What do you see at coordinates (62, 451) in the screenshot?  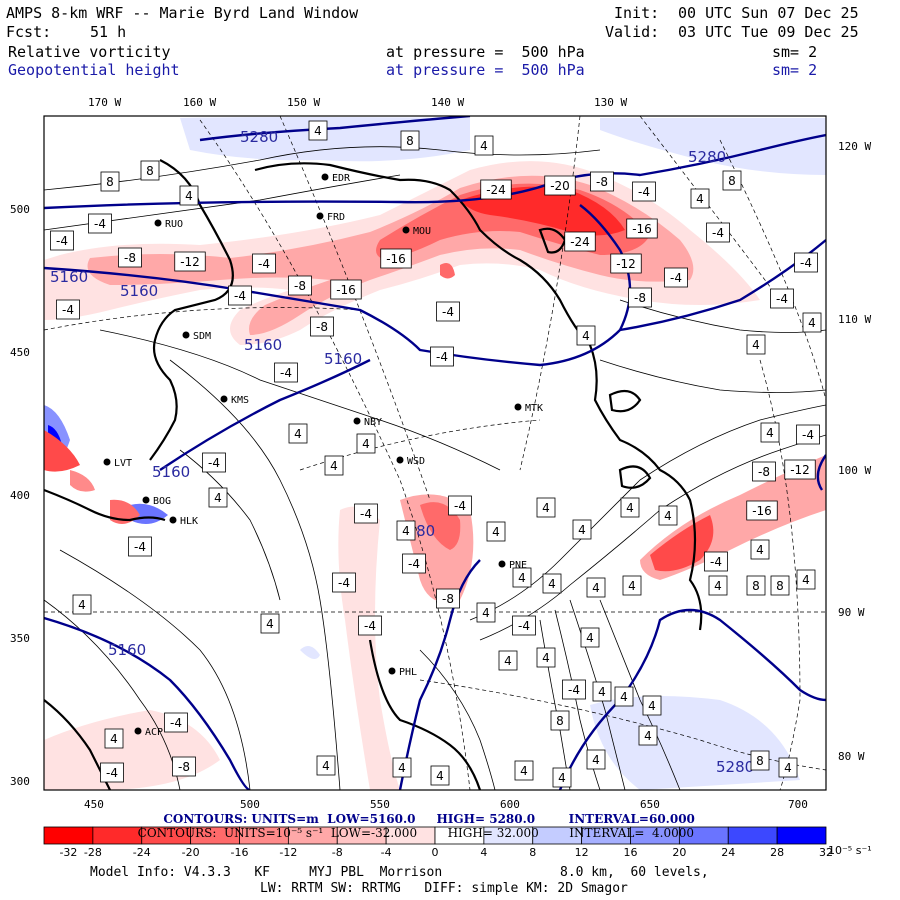 I see `negative-vorticity-west` at bounding box center [62, 451].